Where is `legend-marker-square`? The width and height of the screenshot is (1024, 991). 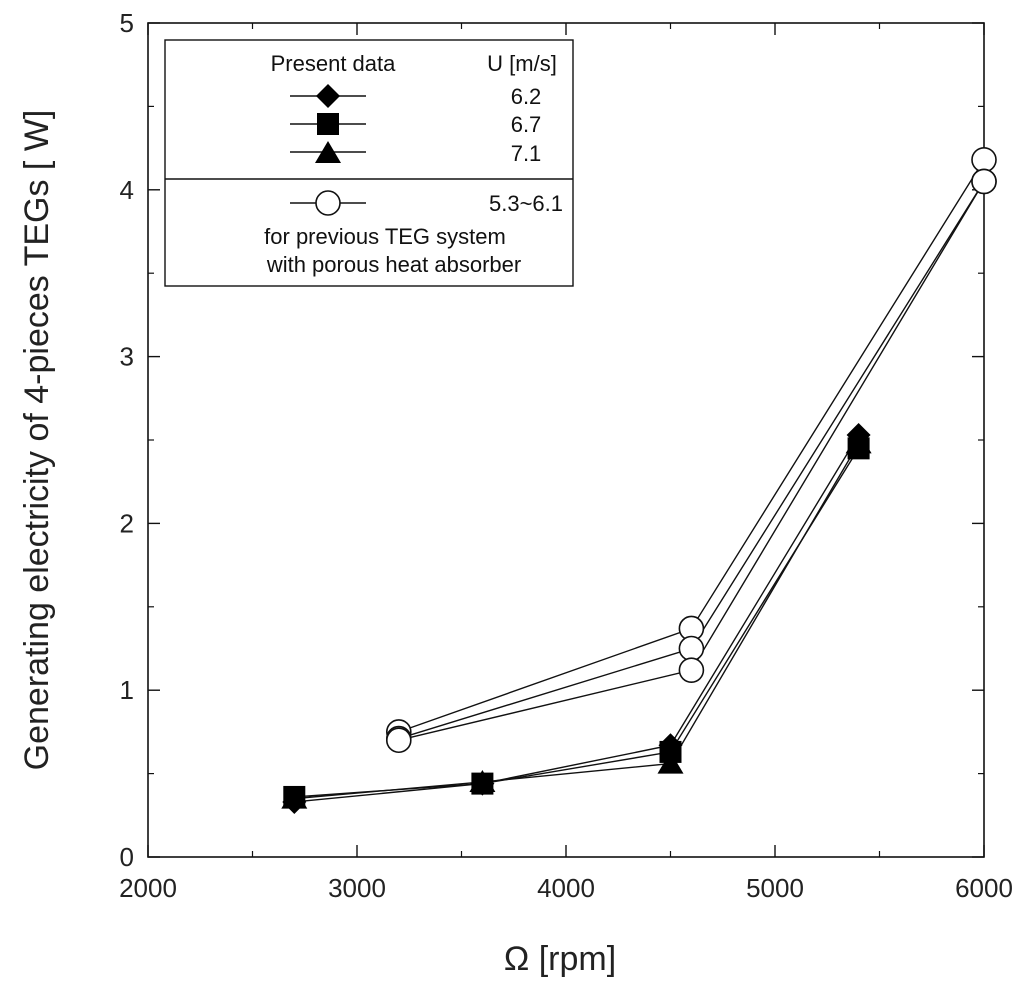
legend-marker-square is located at coordinates (328, 124).